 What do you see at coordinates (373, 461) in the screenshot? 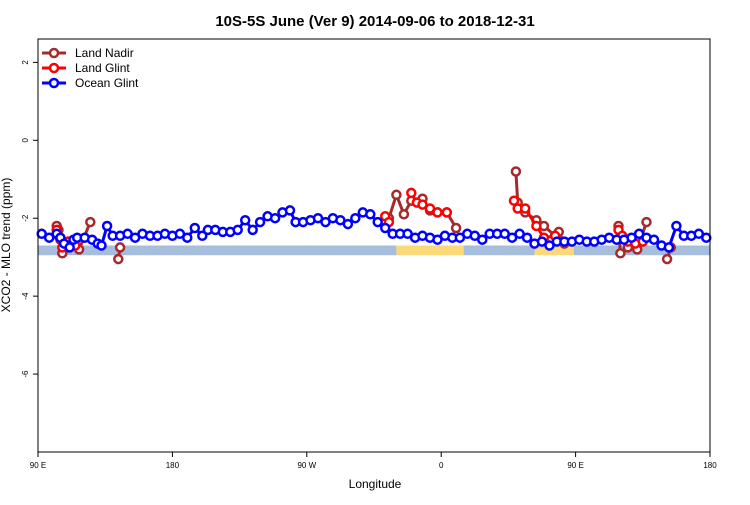
I see `x-axis: 90 E 180 90 W 0 90 E 180` at bounding box center [373, 461].